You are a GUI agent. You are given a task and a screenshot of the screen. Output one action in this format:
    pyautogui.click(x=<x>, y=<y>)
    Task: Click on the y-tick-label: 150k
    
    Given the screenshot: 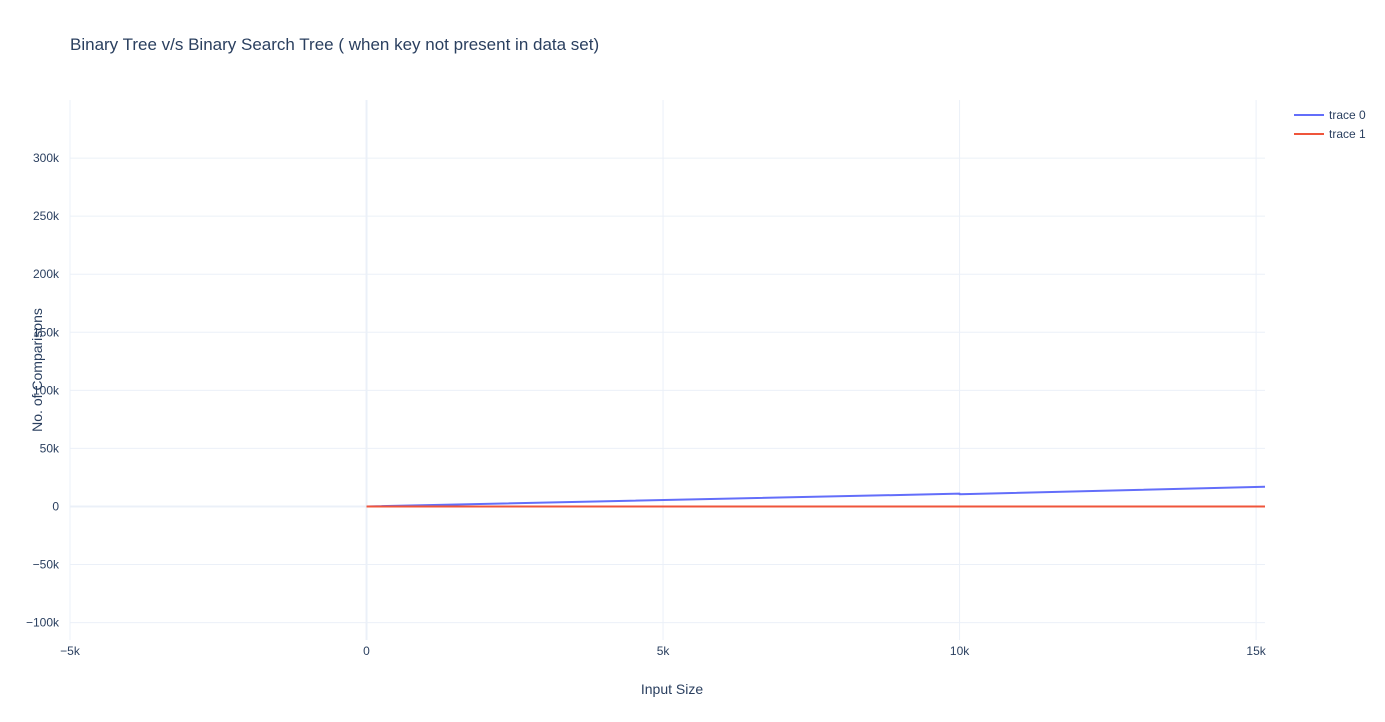 What is the action you would take?
    pyautogui.click(x=46, y=332)
    